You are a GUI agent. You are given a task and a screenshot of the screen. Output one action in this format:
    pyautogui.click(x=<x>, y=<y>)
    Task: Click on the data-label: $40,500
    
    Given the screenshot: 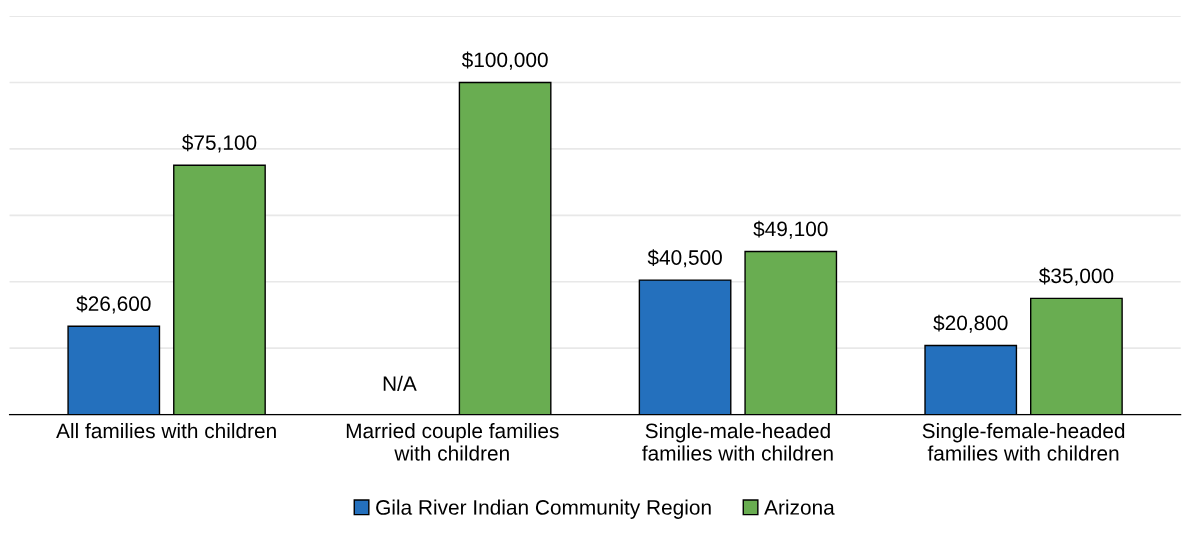 What is the action you would take?
    pyautogui.click(x=684, y=258)
    